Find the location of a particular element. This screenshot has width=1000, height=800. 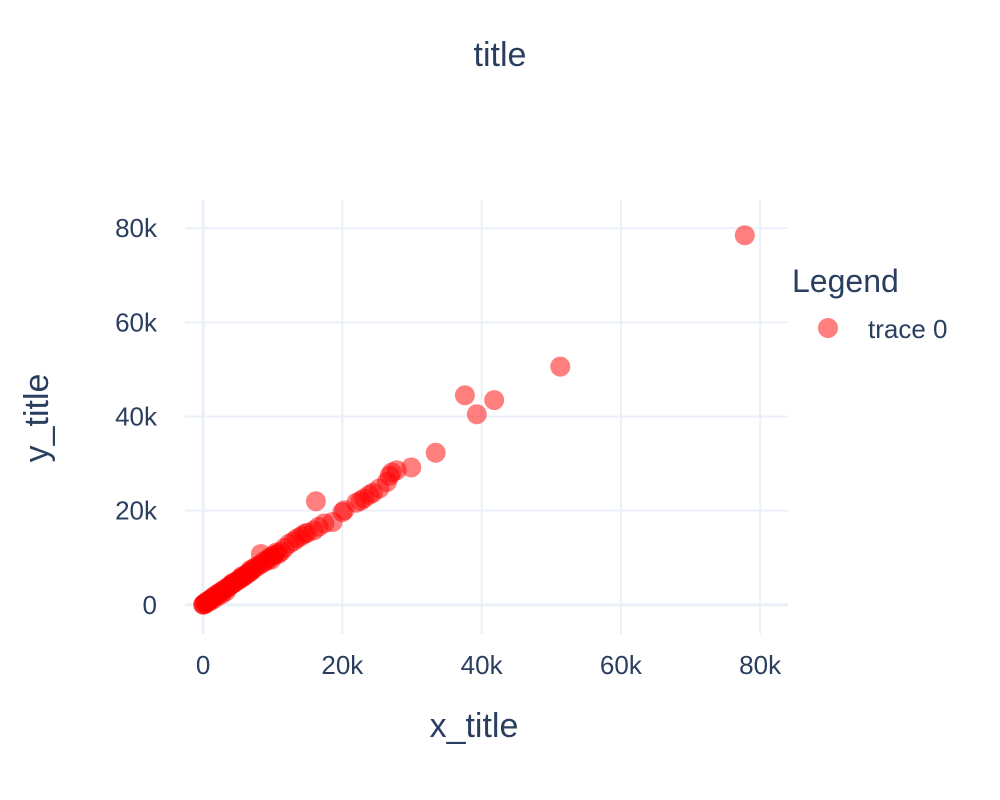

y-tick-labels: 0 20k 40k 60k 80k is located at coordinates (136, 416).